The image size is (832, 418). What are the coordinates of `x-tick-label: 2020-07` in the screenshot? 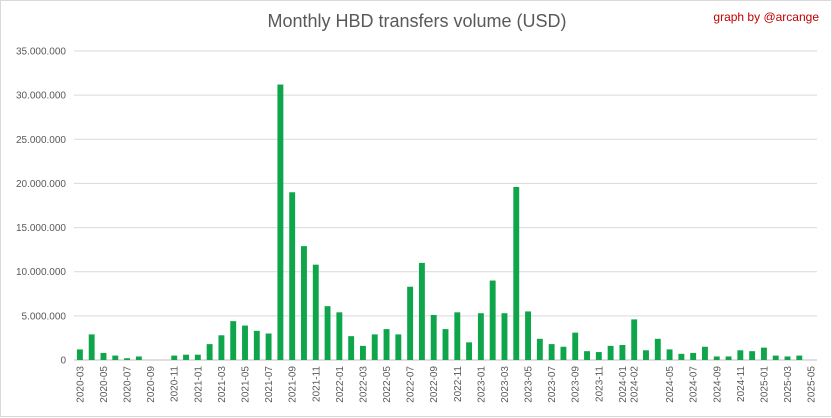 It's located at (128, 384).